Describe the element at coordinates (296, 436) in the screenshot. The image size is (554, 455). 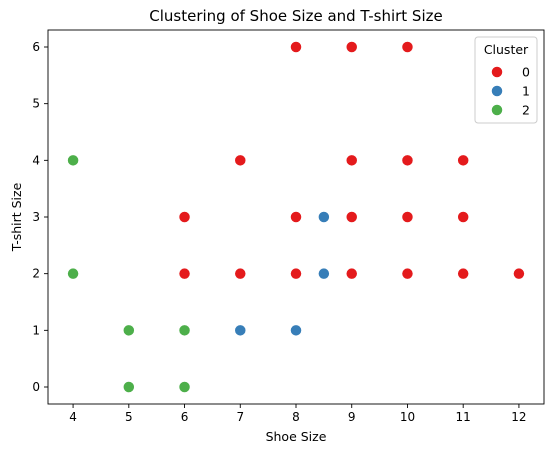
I see `x-axis-label: Shoe Size` at that location.